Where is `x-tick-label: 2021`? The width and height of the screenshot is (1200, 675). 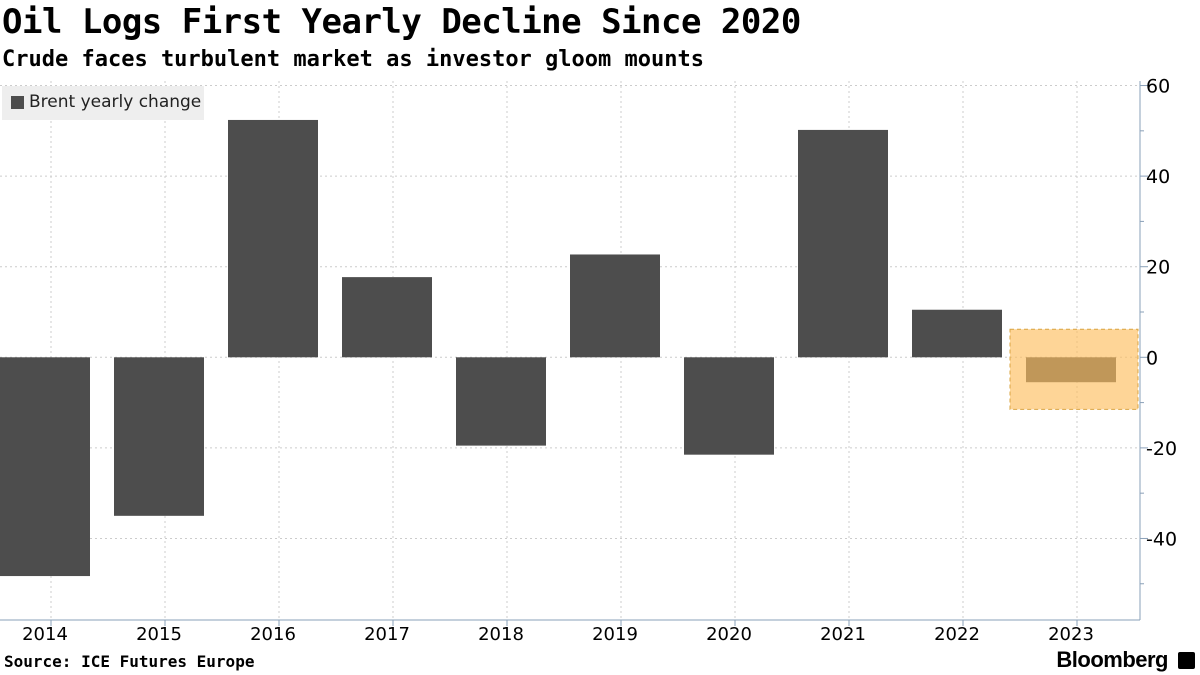
x-tick-label: 2021 is located at coordinates (843, 634).